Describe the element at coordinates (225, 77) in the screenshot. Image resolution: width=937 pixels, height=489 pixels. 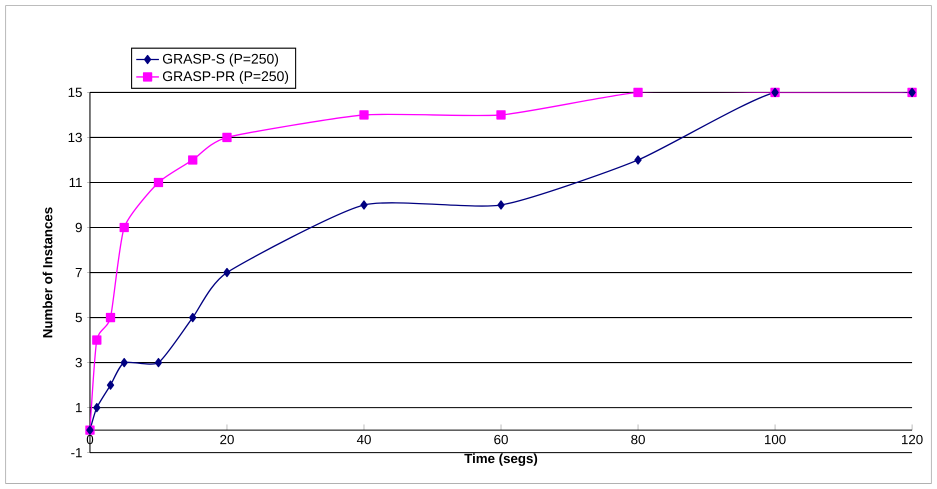
I see `legend-label: GRASP-PR (P=250)` at that location.